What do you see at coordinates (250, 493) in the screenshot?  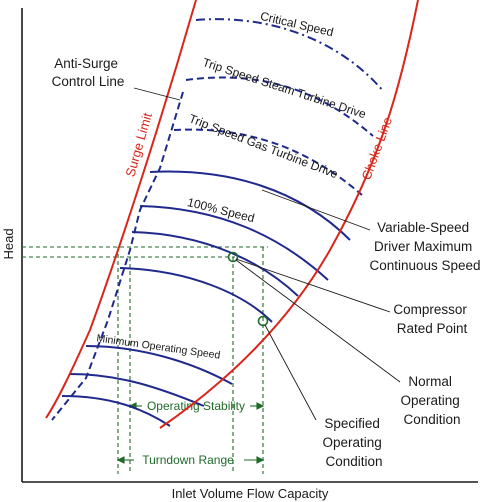 I see `x-axis-label: Inlet Volume Flow Capacity` at bounding box center [250, 493].